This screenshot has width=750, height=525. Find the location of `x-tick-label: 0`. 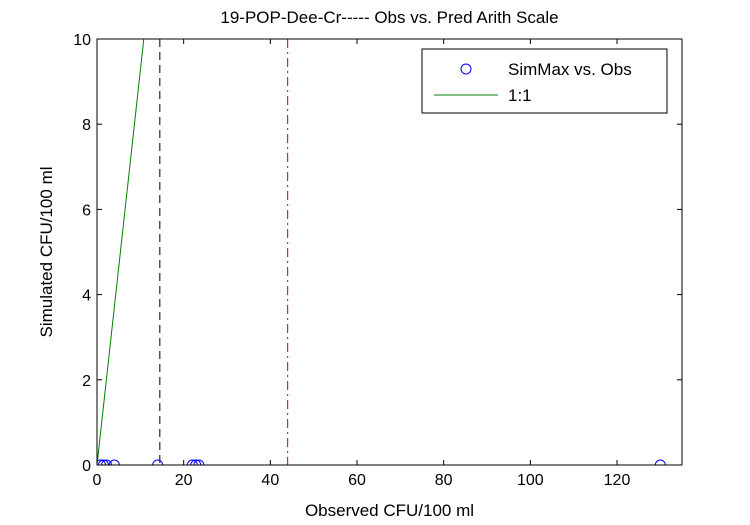

x-tick-label: 0 is located at coordinates (97, 480).